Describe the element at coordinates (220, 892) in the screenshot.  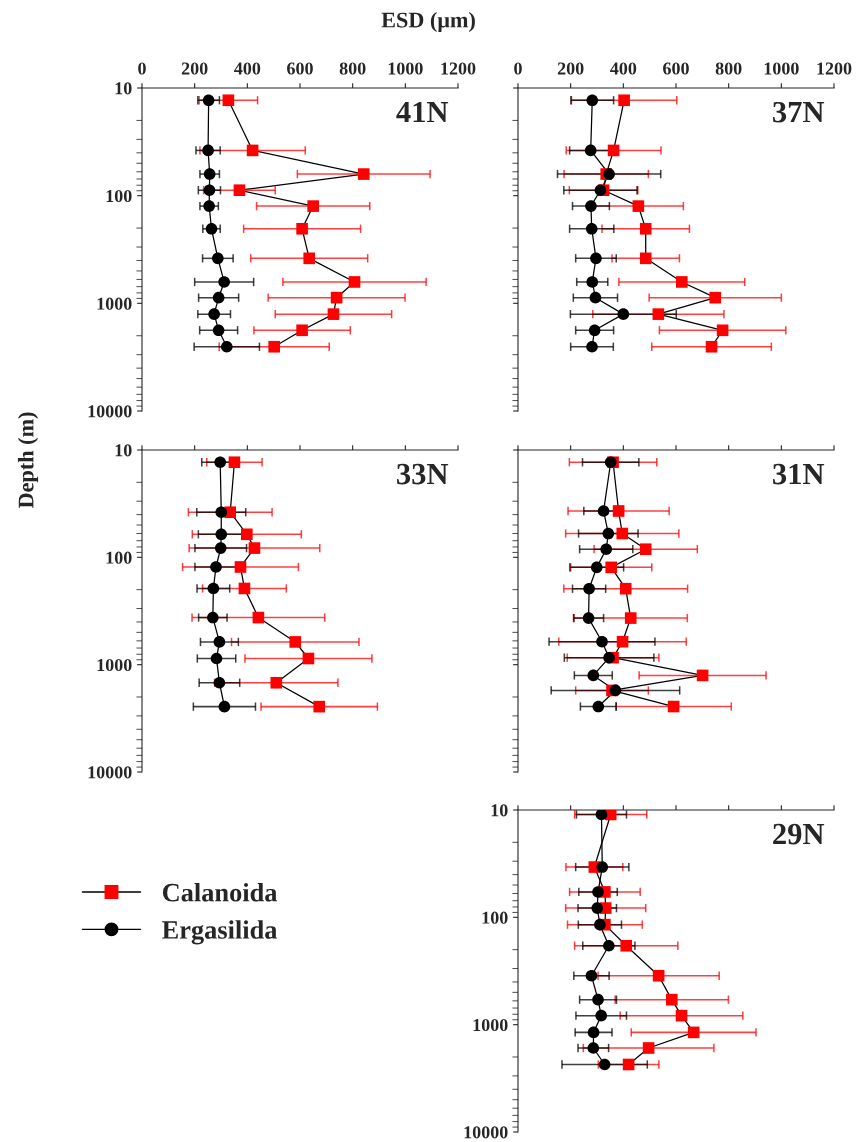
I see `legend-label: Calanoida` at that location.